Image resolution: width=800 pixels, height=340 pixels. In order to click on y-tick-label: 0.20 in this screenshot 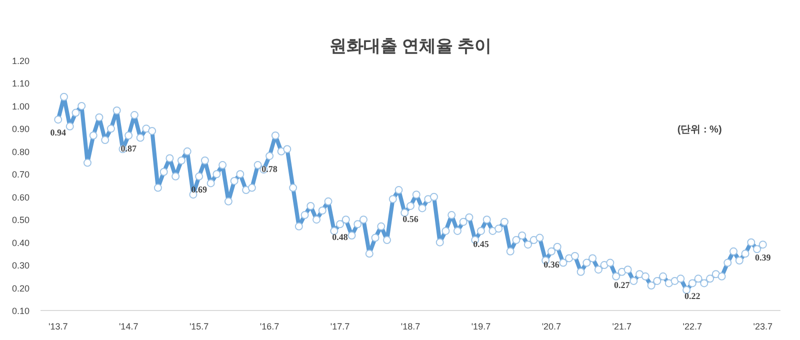, I will do `click(21, 288)`.